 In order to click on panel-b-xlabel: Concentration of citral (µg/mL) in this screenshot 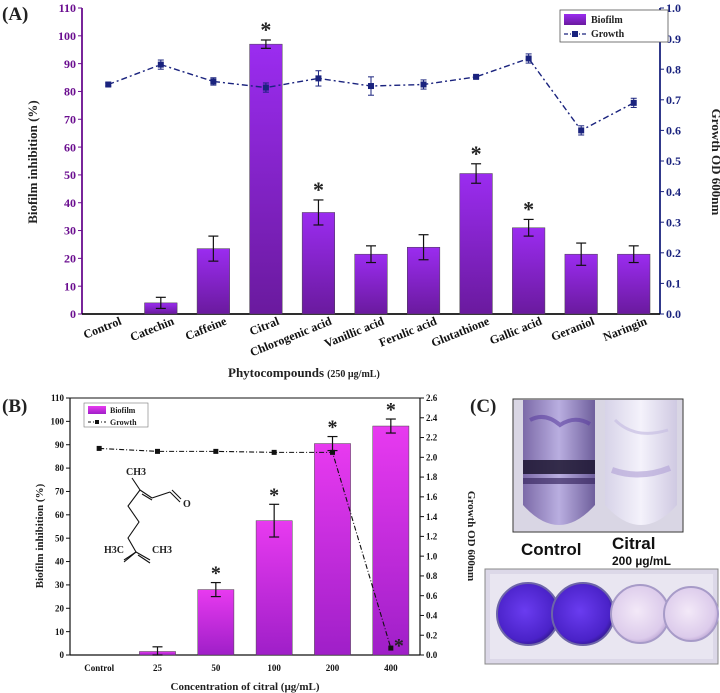, I will do `click(245, 687)`.